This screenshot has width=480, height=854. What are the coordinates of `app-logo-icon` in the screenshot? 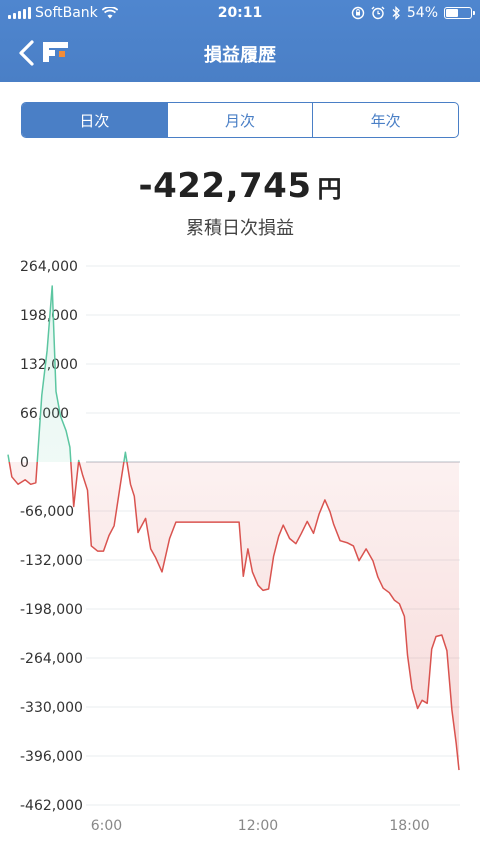 It's located at (55, 52).